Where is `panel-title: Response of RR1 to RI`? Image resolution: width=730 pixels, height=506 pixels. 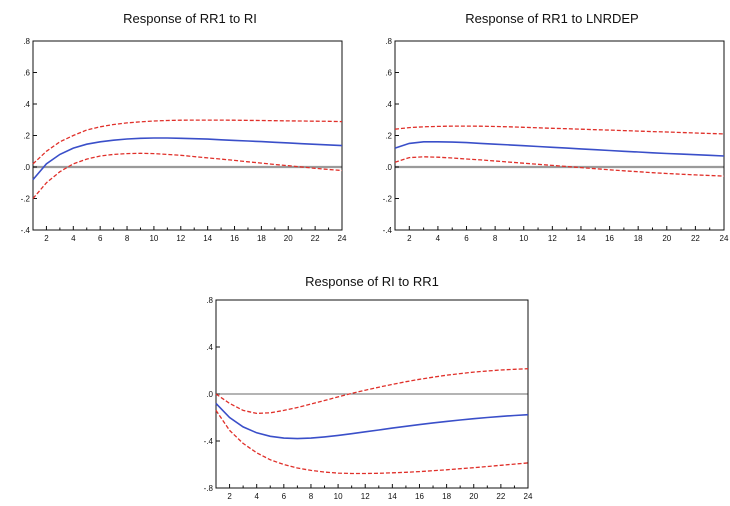
panel-title: Response of RR1 to RI is located at coordinates (190, 18).